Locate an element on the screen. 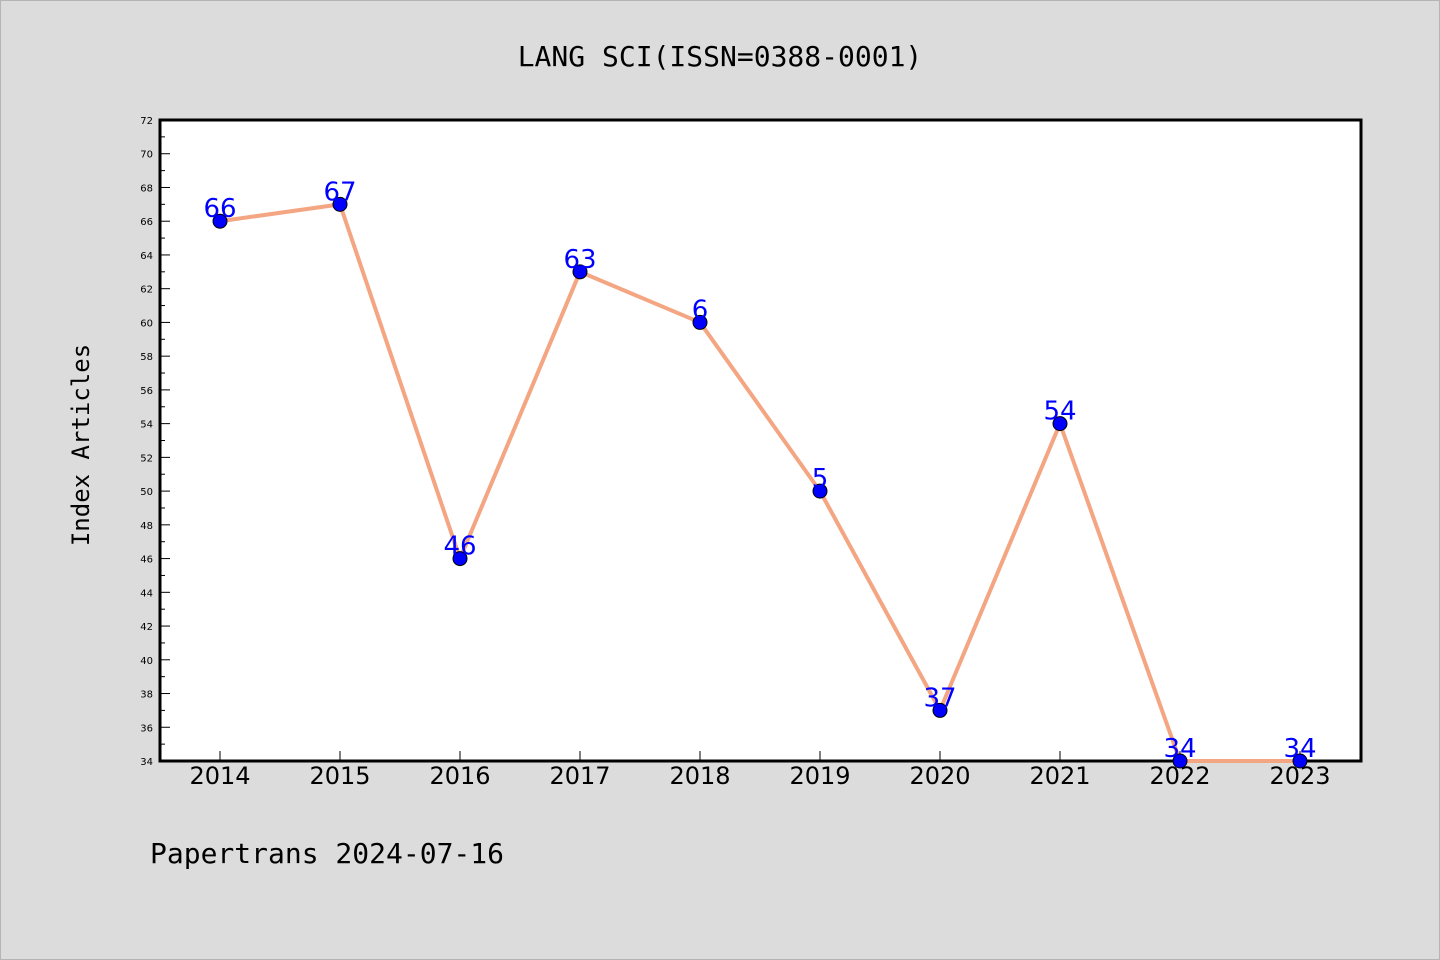  y-tick-label: 72 is located at coordinates (146, 121).